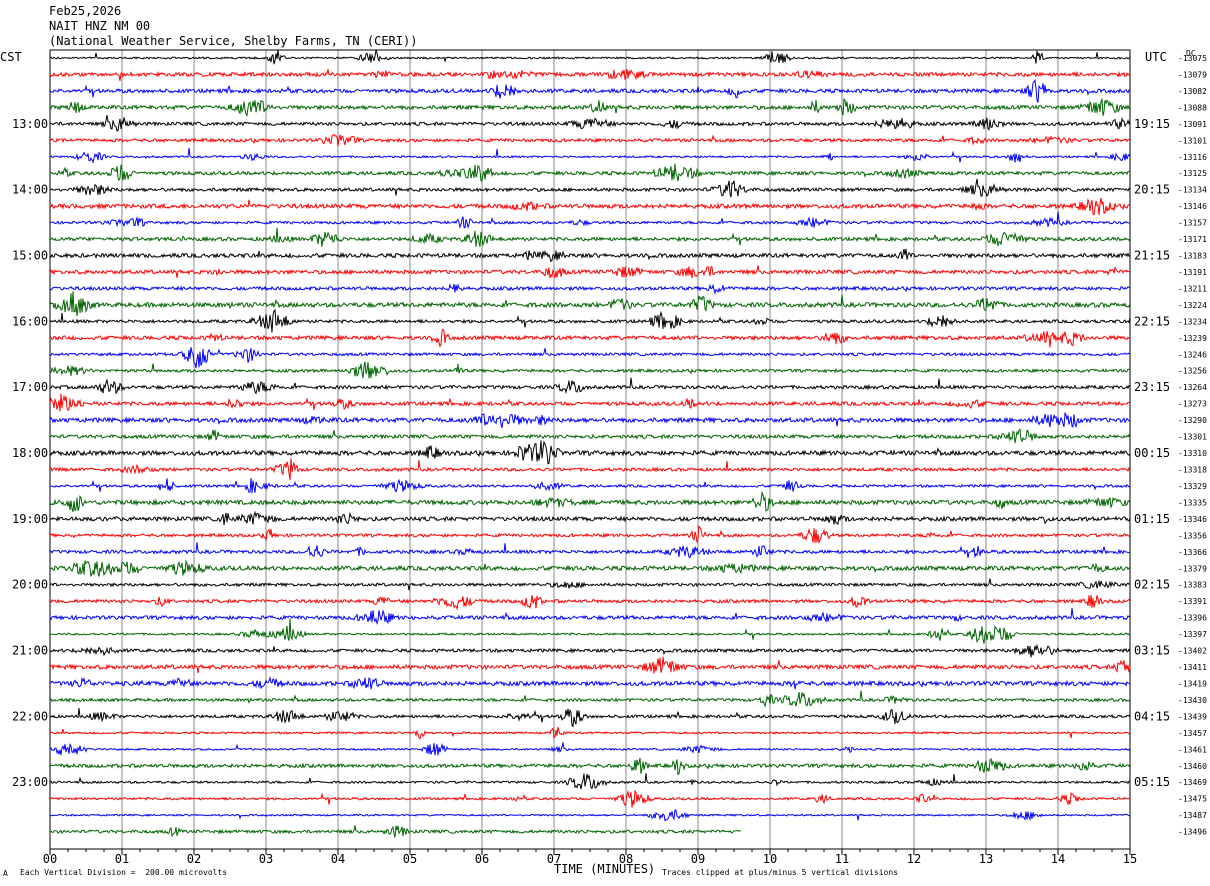  What do you see at coordinates (1192, 305) in the screenshot?
I see `trace-offset-label: -13224` at bounding box center [1192, 305].